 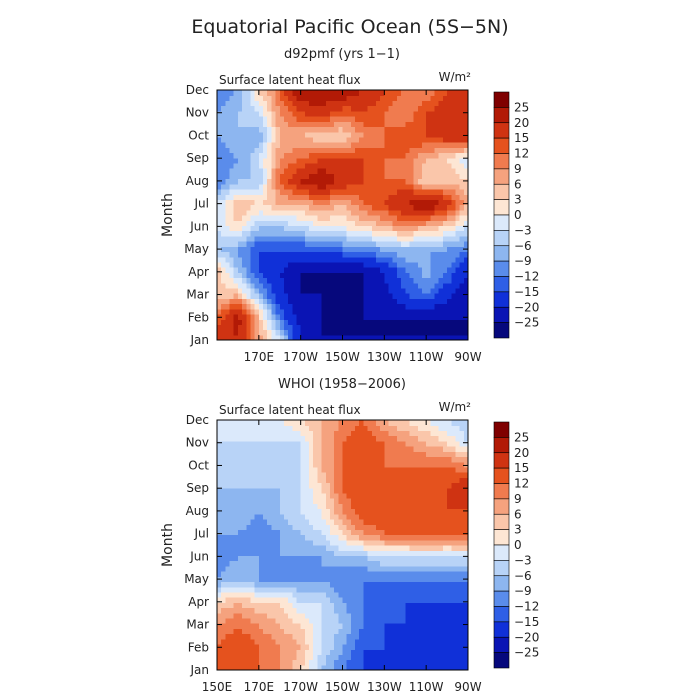 I want to click on unit-label: W/m², so click(x=455, y=77).